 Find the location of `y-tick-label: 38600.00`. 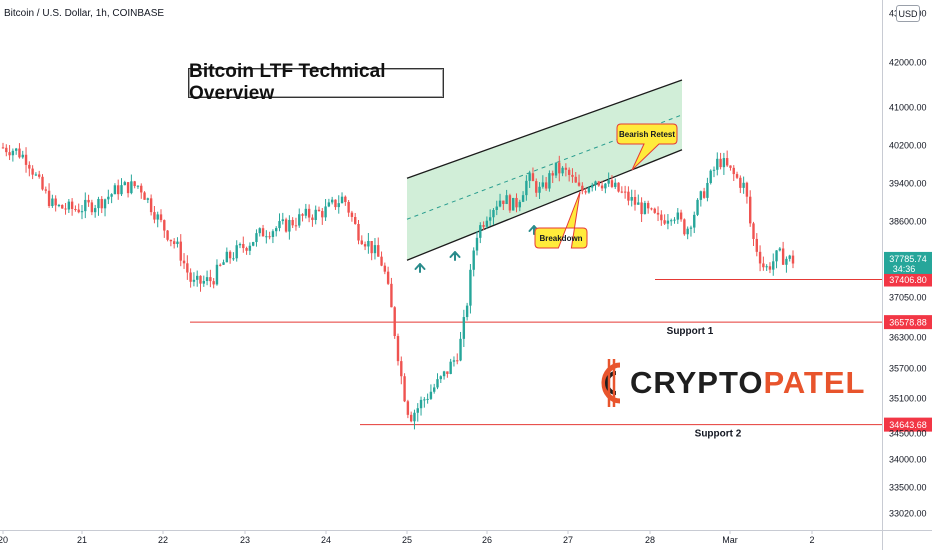

y-tick-label: 38600.00 is located at coordinates (908, 222).